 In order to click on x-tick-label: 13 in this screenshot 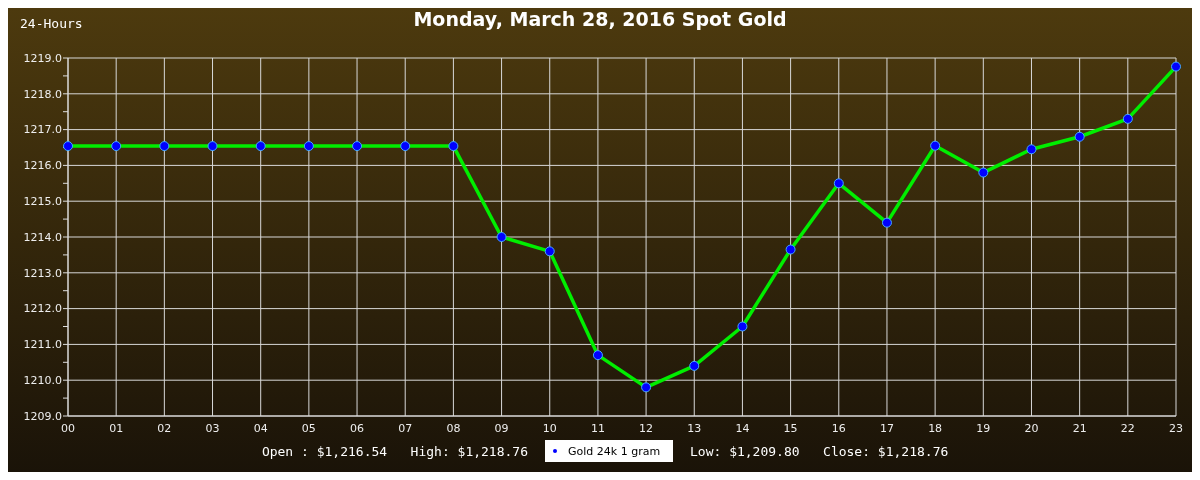, I will do `click(694, 428)`.